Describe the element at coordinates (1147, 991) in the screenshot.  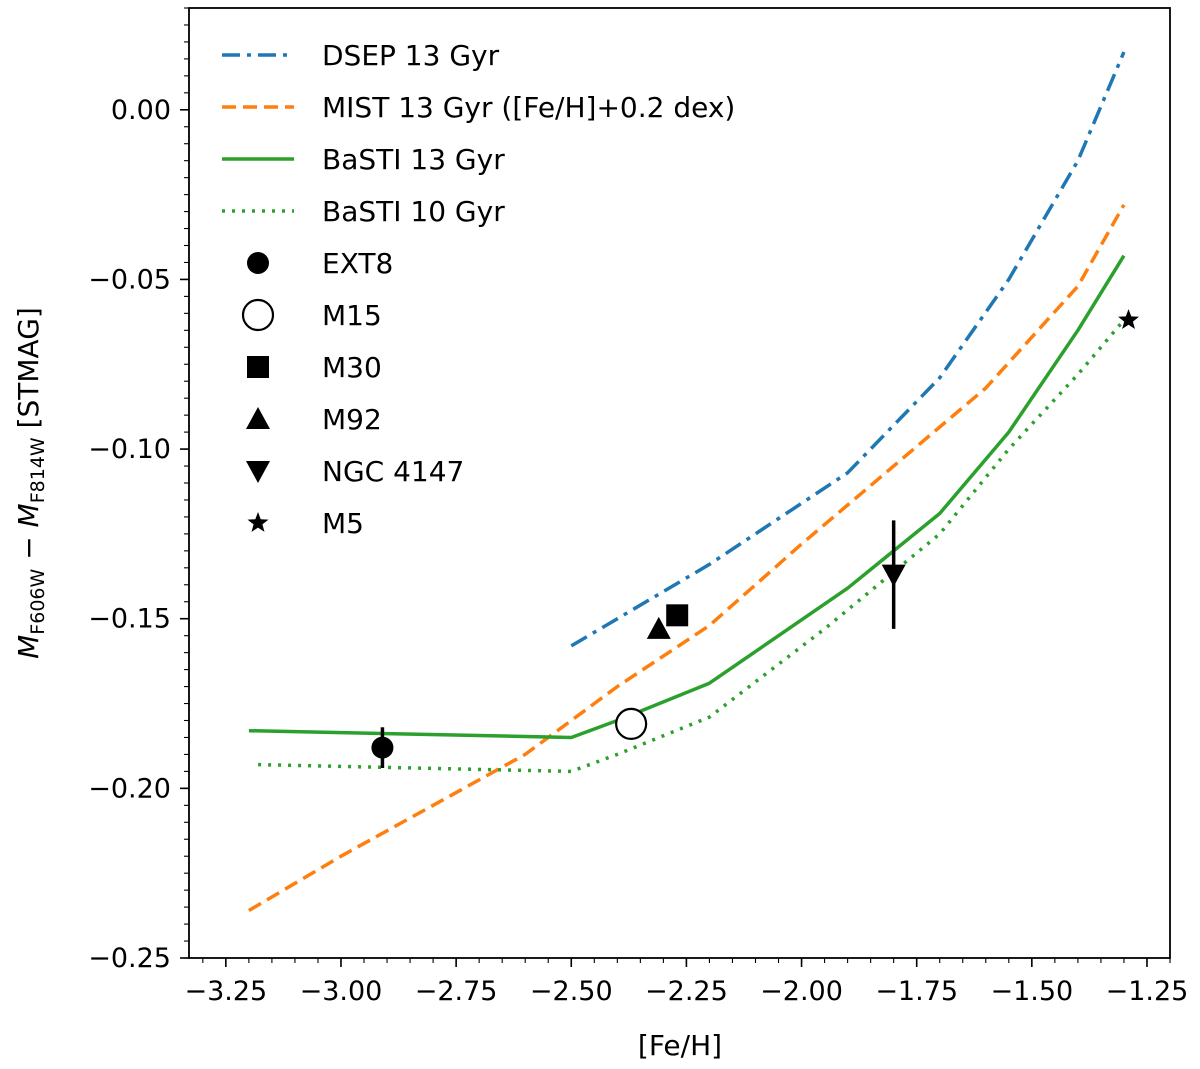
I see `x-tick-label: −1.25` at that location.